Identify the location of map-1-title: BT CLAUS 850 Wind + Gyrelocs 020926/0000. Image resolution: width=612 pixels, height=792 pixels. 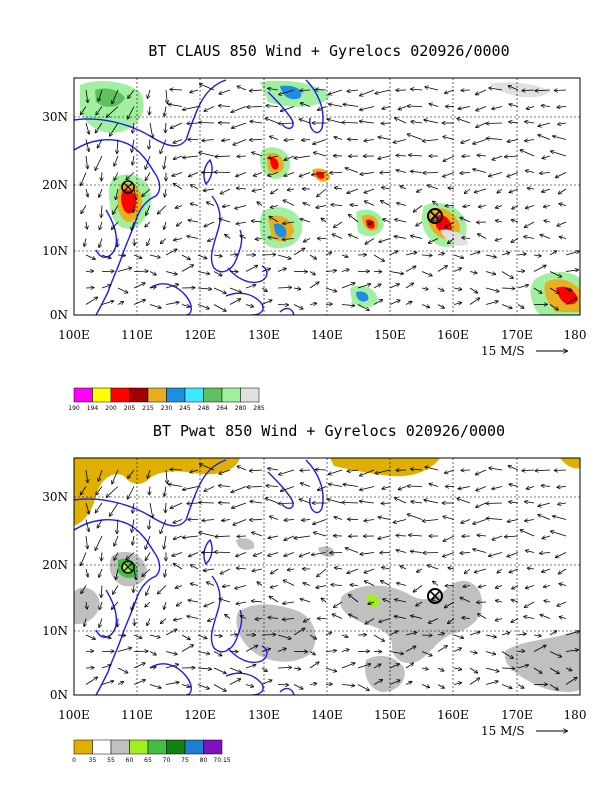
(328, 51).